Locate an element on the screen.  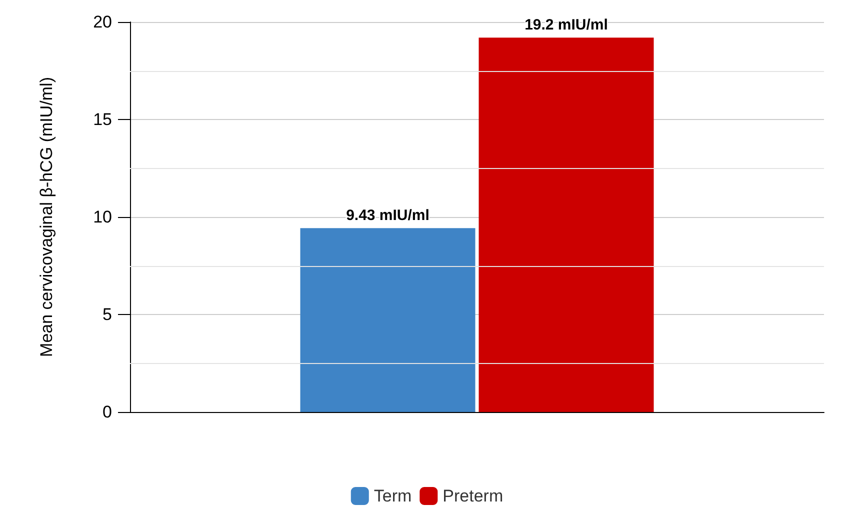
data-label: 19.2 mIU/ml is located at coordinates (566, 25).